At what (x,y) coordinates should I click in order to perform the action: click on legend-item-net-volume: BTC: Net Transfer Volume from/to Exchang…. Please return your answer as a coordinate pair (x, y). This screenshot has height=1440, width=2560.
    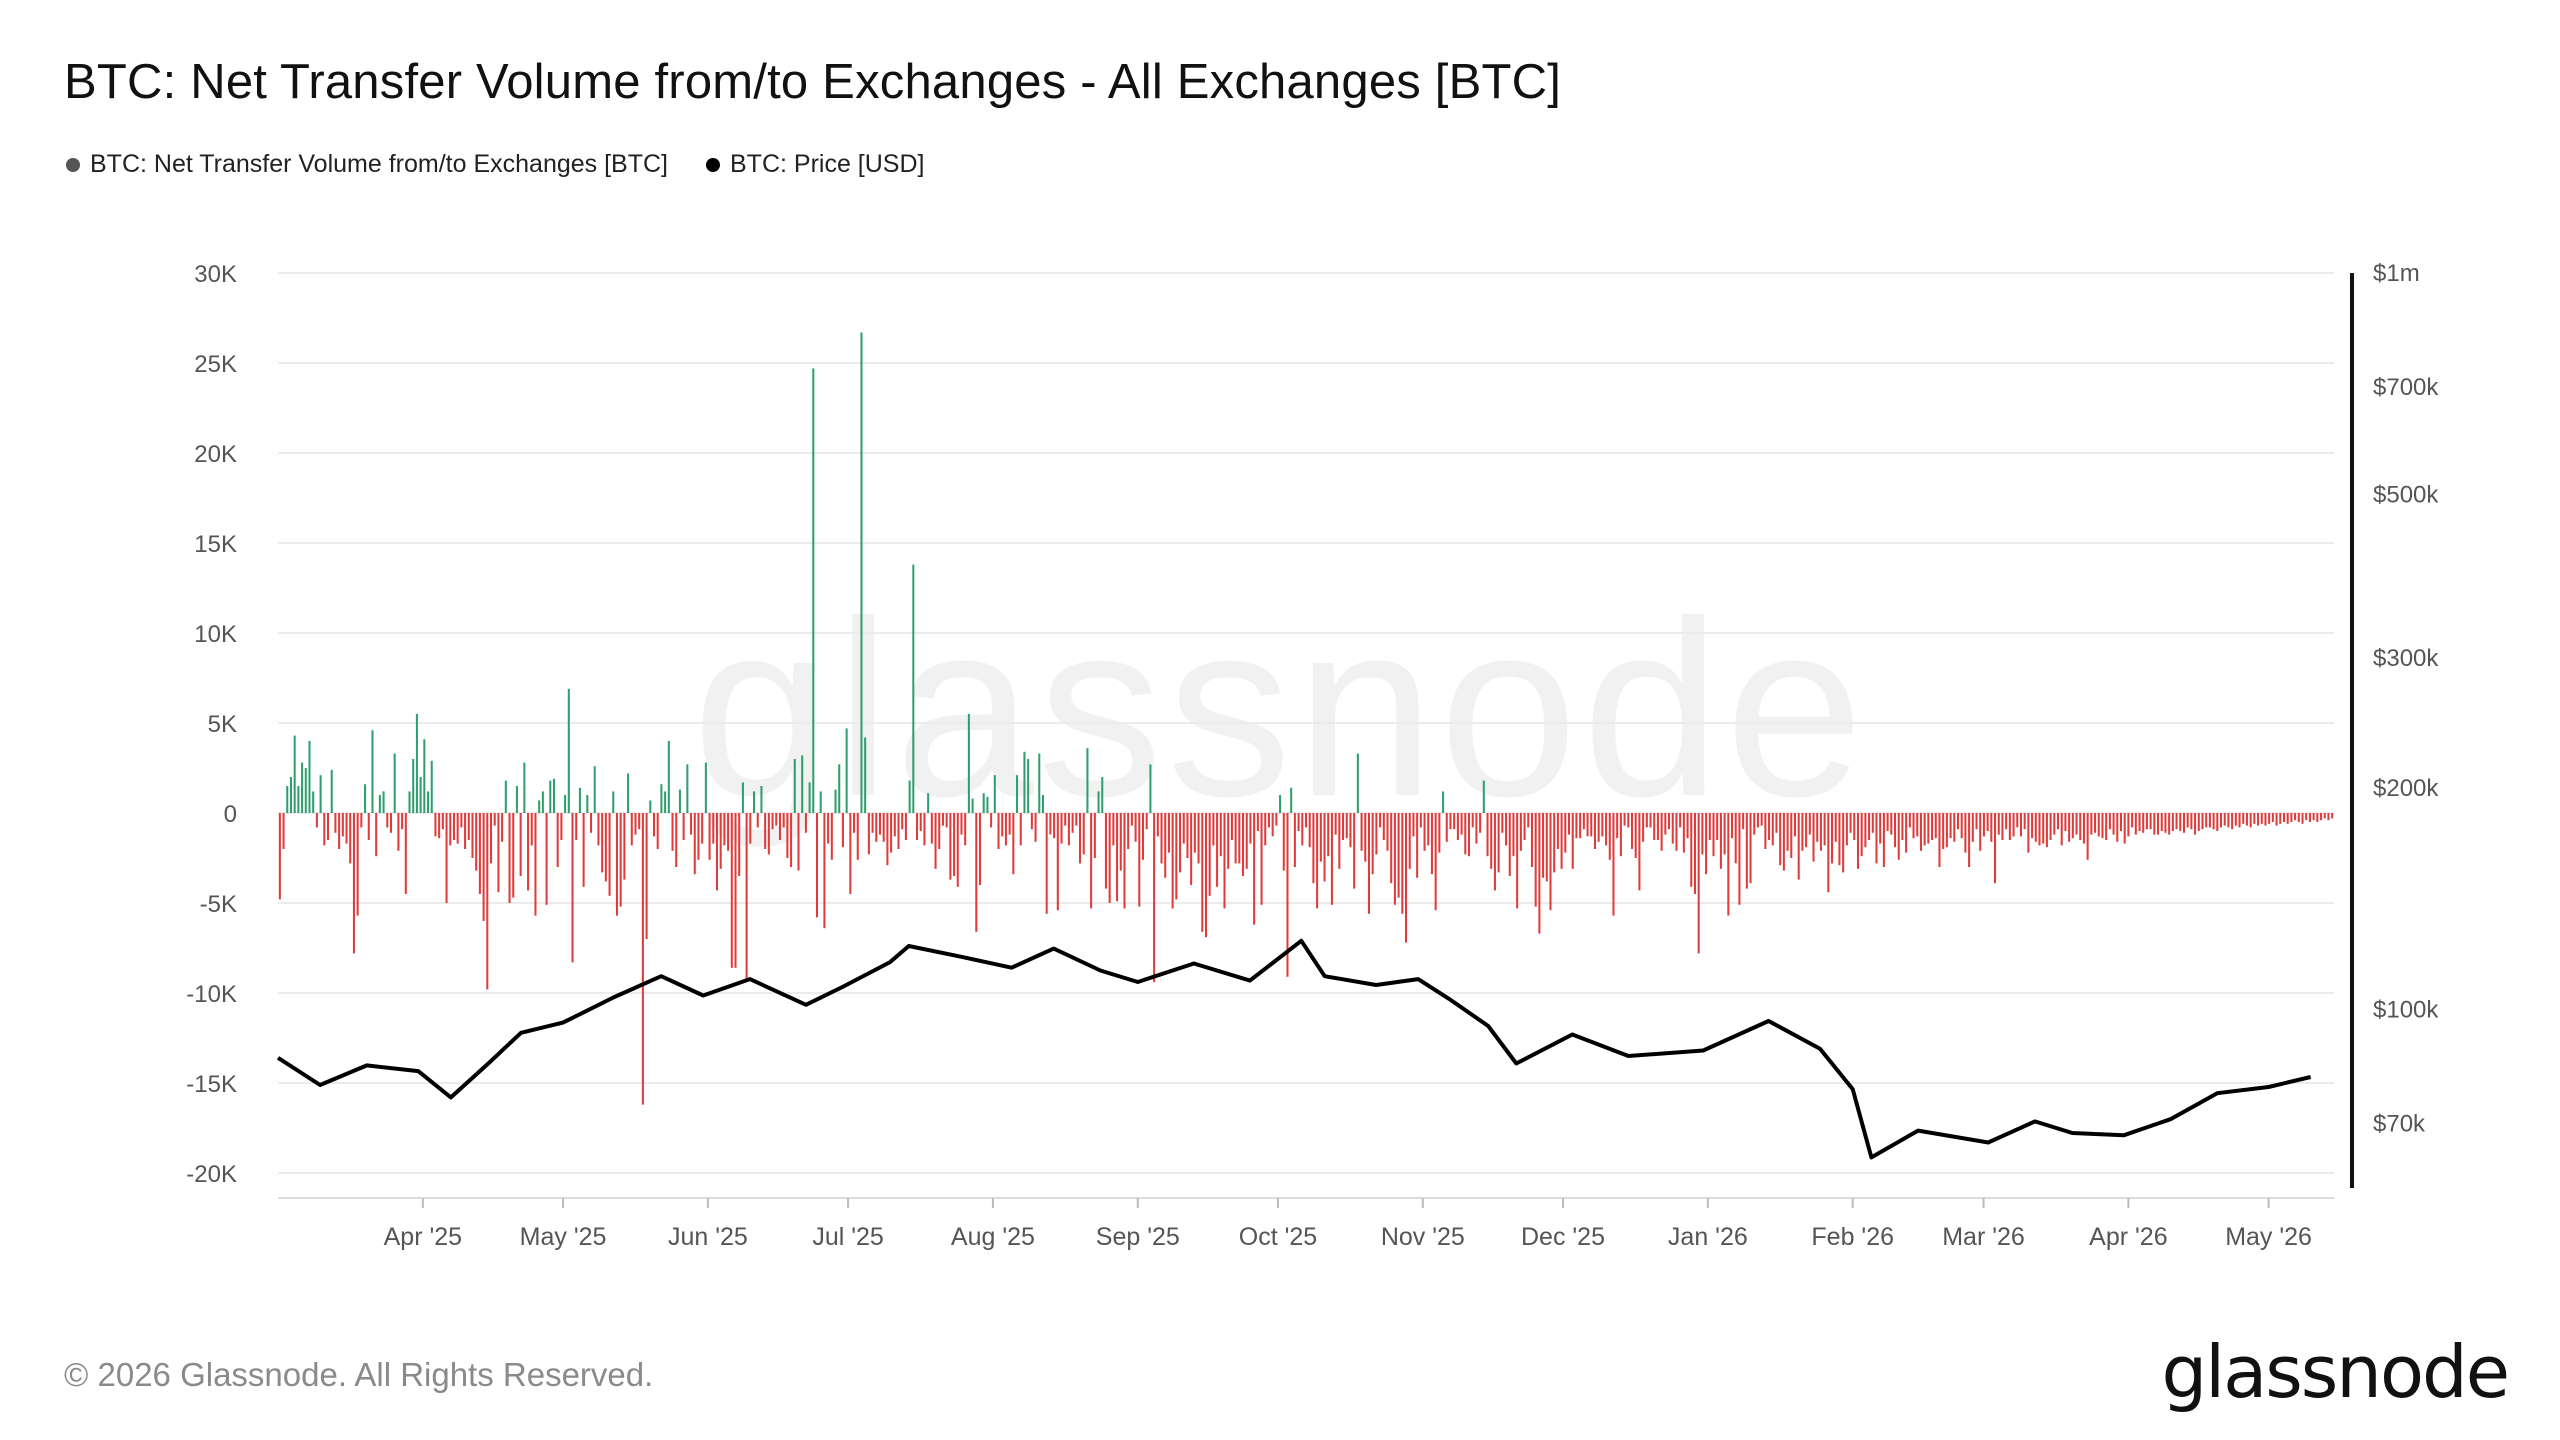
    Looking at the image, I should click on (367, 164).